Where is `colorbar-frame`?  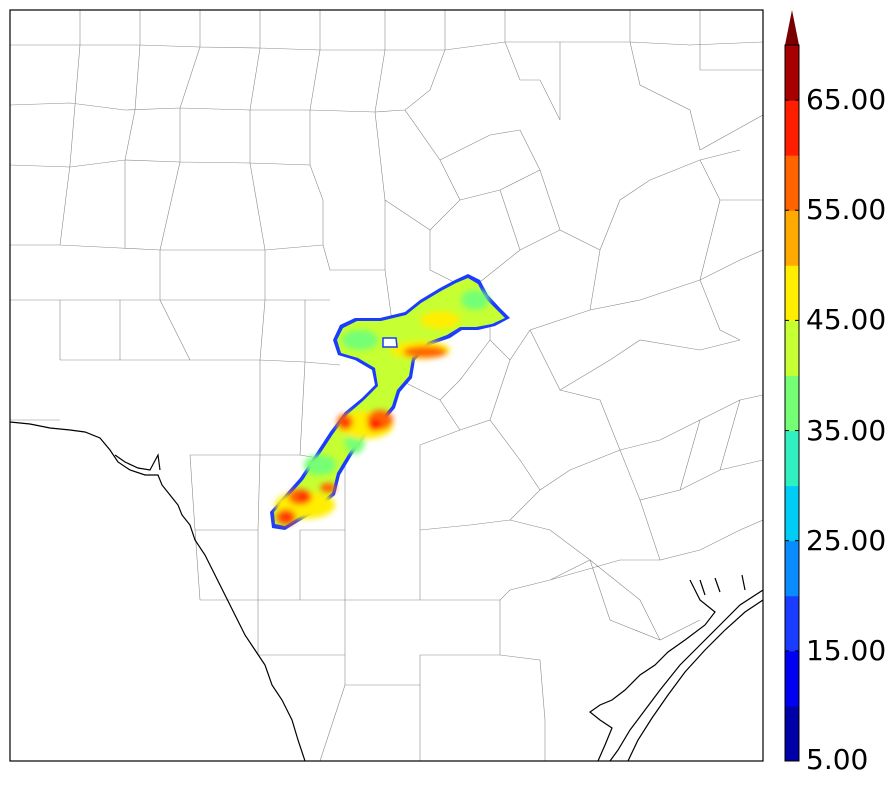
colorbar-frame is located at coordinates (792, 403).